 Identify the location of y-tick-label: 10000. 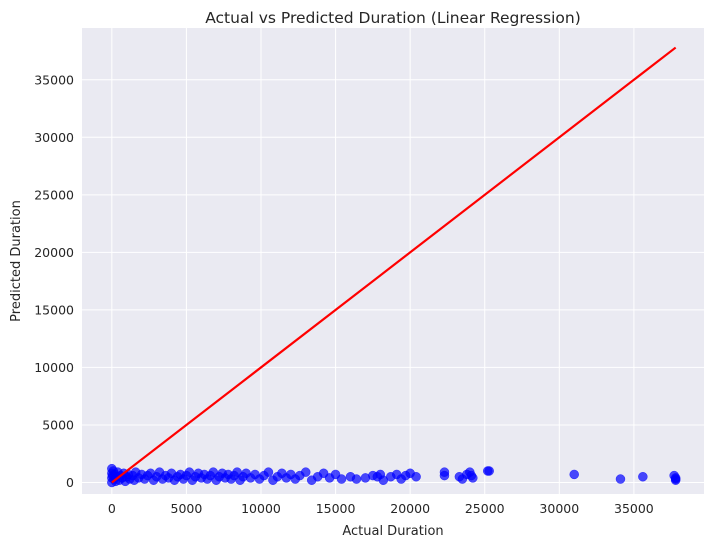
(54, 367).